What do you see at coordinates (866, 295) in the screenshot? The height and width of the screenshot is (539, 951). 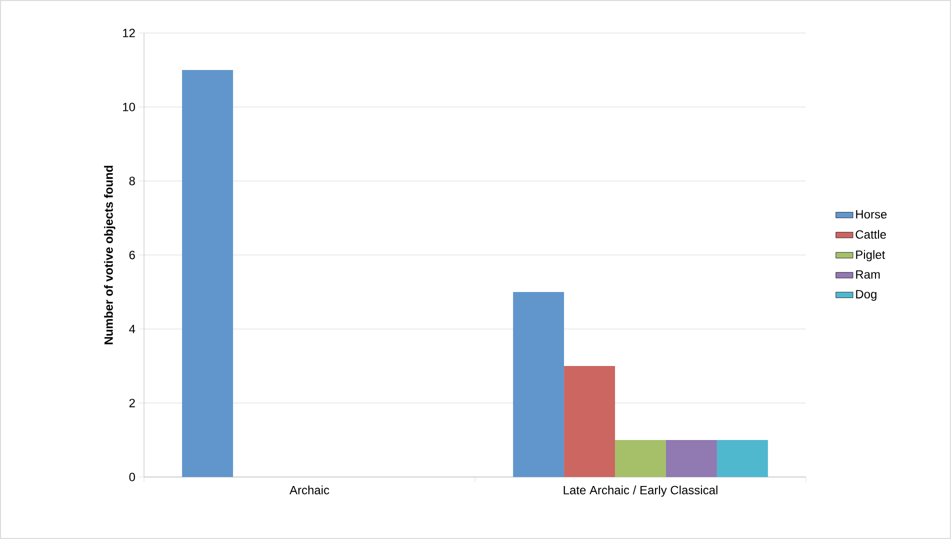 I see `legend-label: Dog` at bounding box center [866, 295].